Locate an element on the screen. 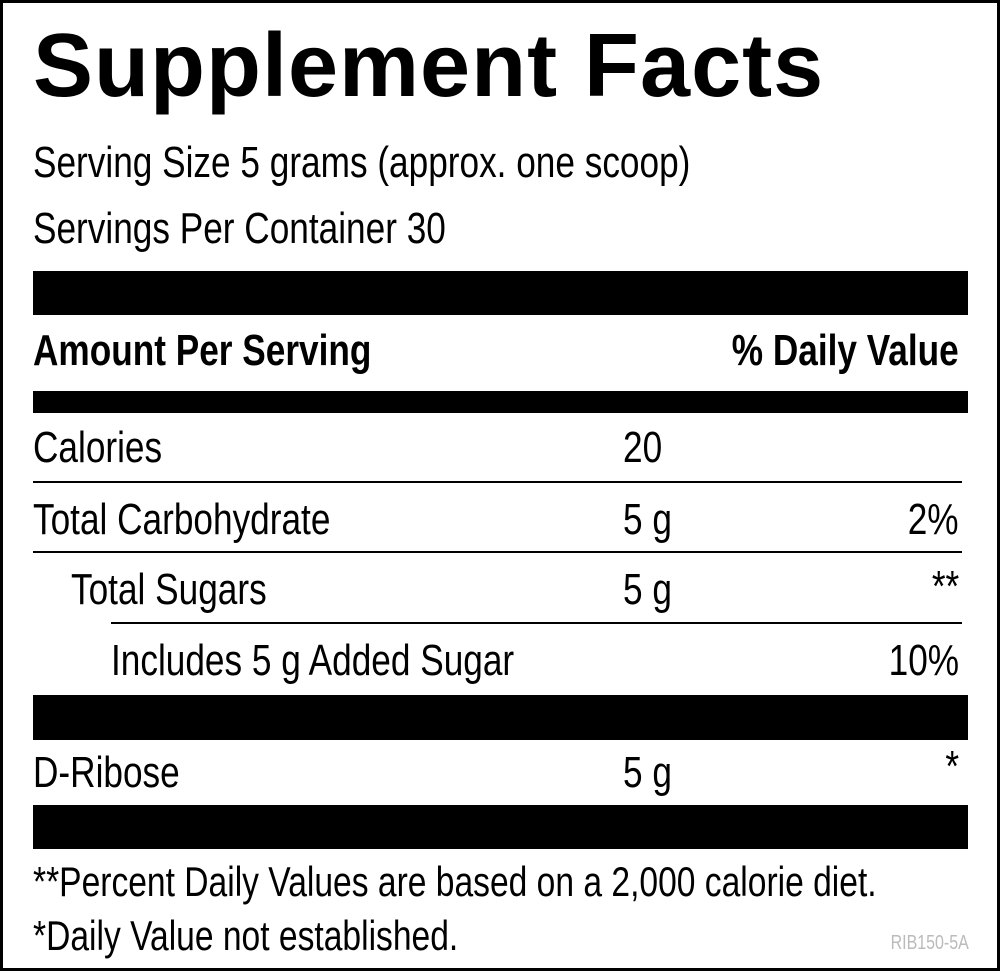 Image resolution: width=1000 pixels, height=971 pixels. product-code: RIB150-5A is located at coordinates (929, 943).